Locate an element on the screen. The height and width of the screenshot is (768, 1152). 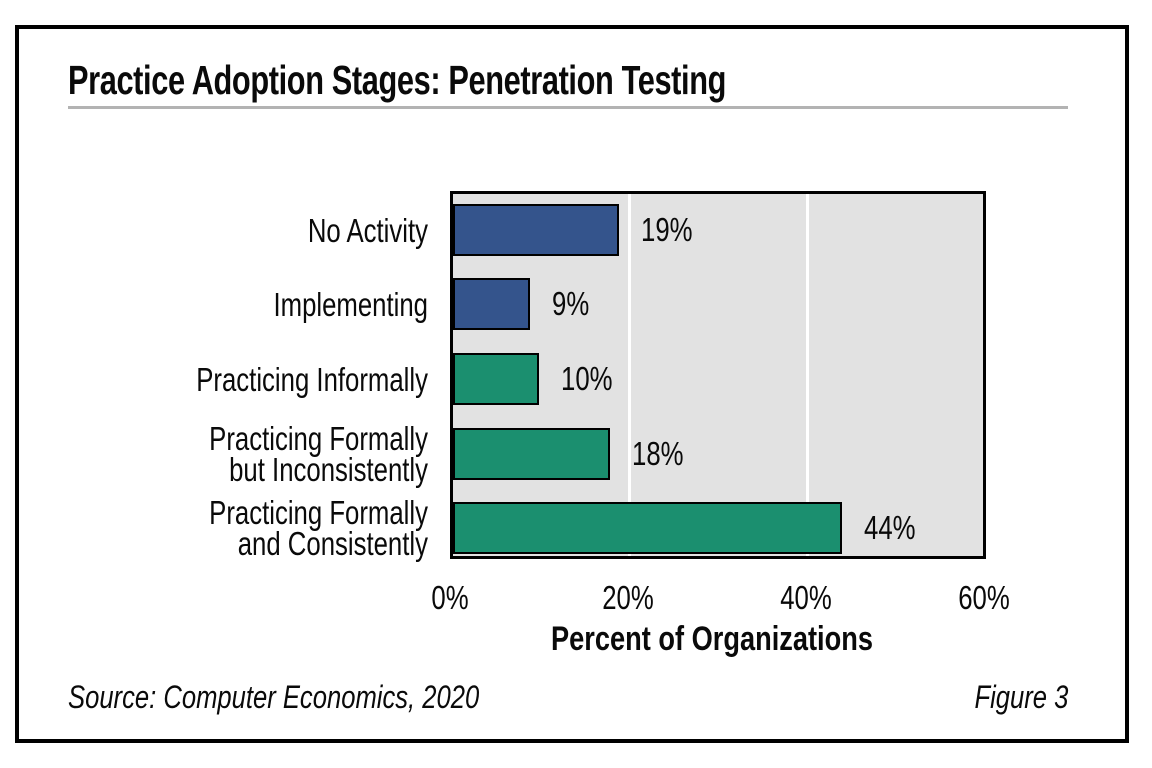
bar-value-label: 9% is located at coordinates (571, 303).